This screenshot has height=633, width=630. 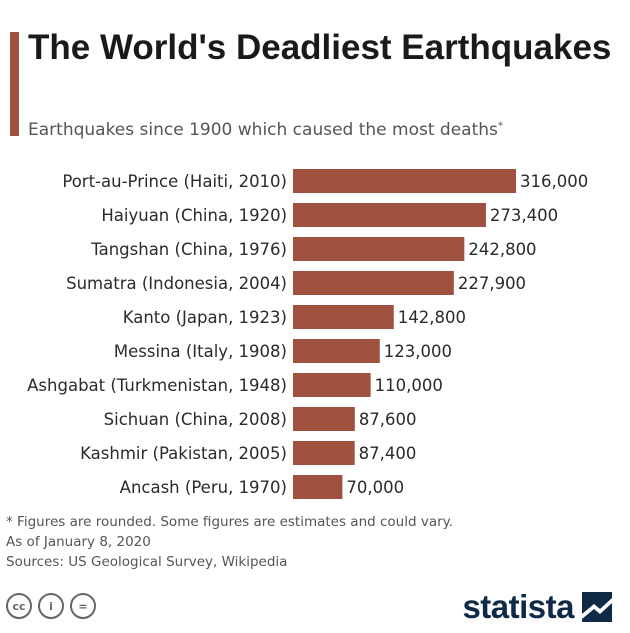 I want to click on no-derivatives-icon: =, so click(x=83, y=606).